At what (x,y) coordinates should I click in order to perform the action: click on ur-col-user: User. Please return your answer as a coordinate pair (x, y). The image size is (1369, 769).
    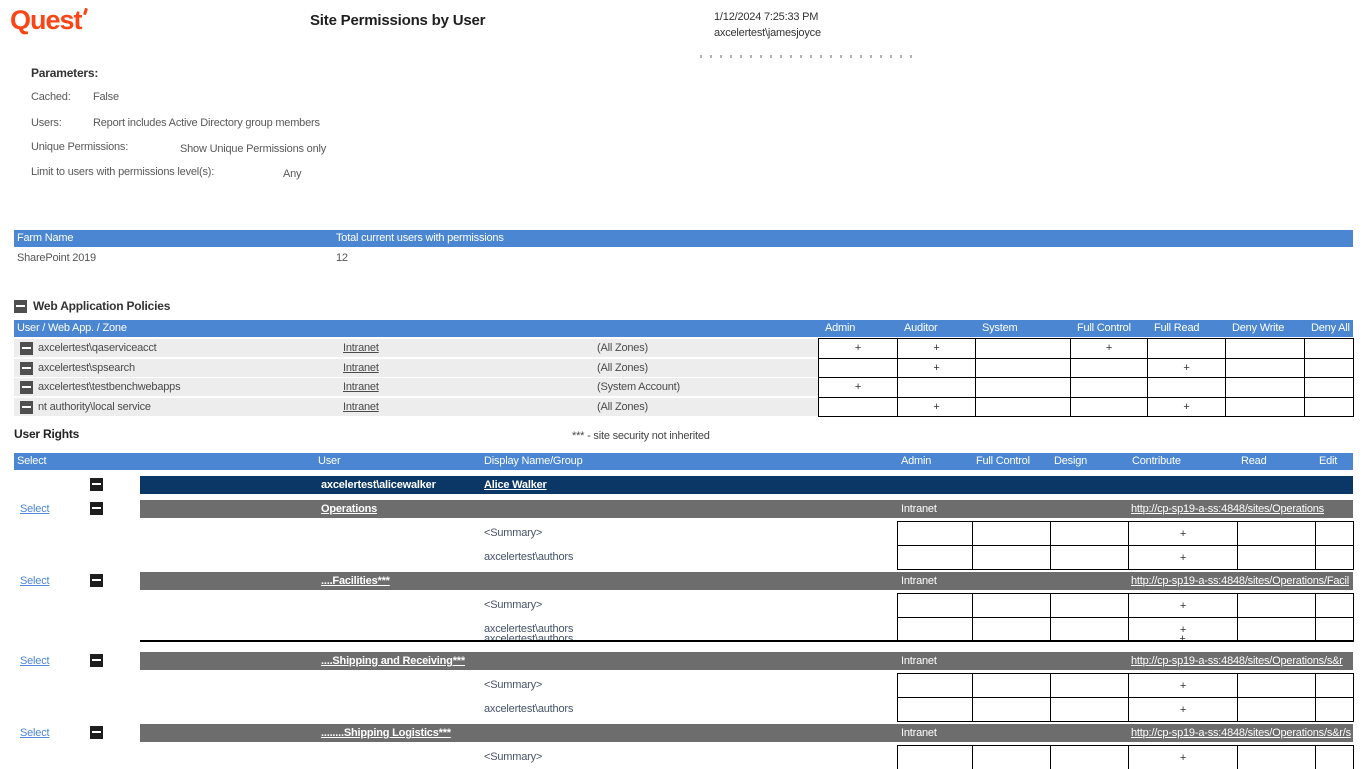
    Looking at the image, I should click on (329, 461).